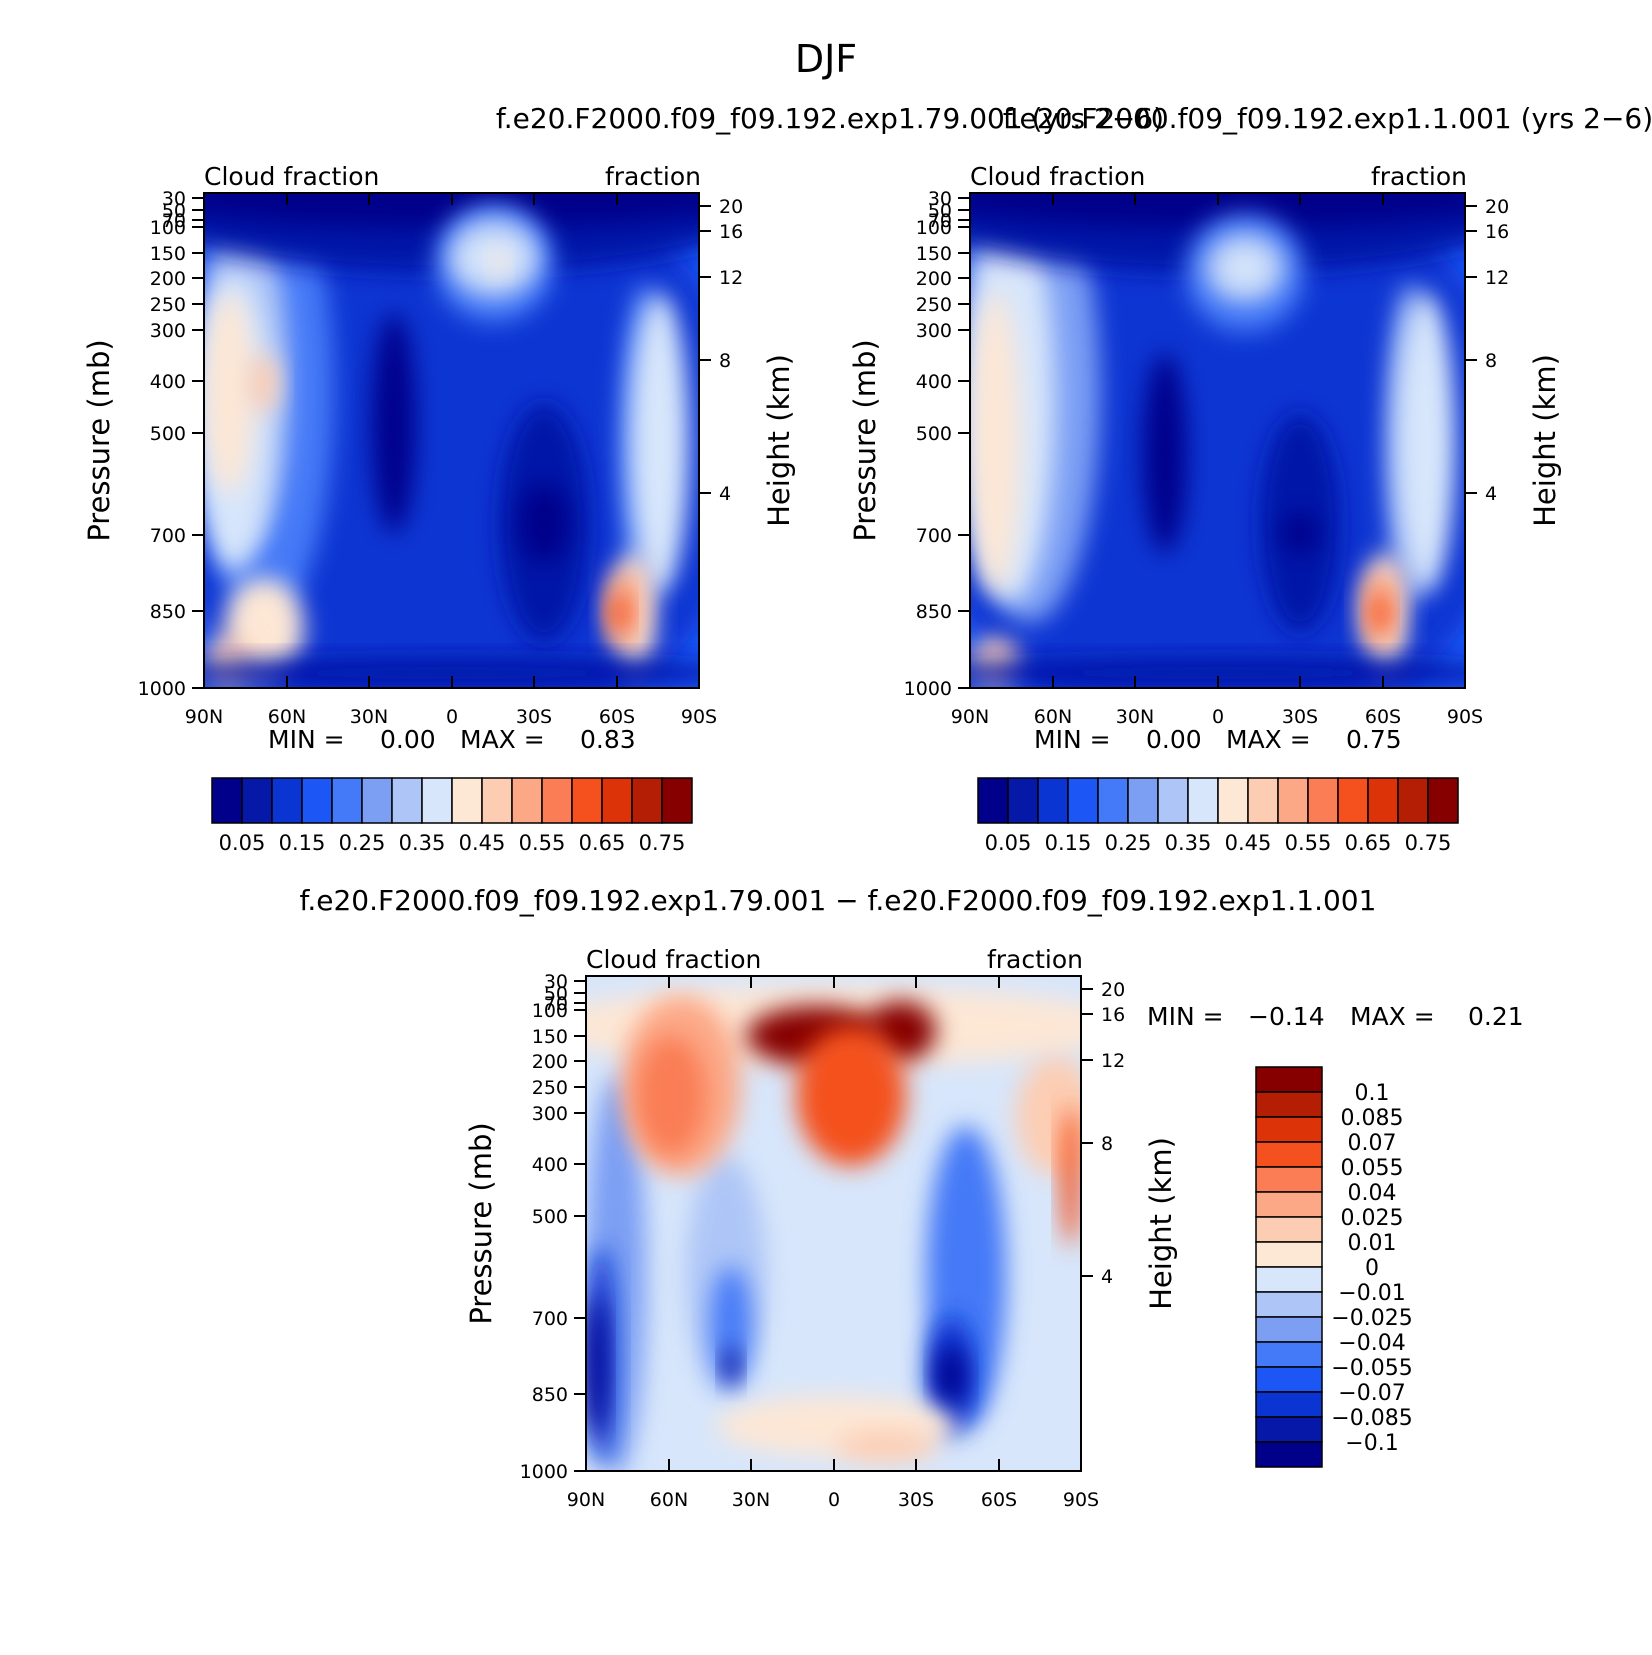 This screenshot has height=1655, width=1652. Describe the element at coordinates (1188, 843) in the screenshot. I see `colorbar-label: 0.35` at that location.